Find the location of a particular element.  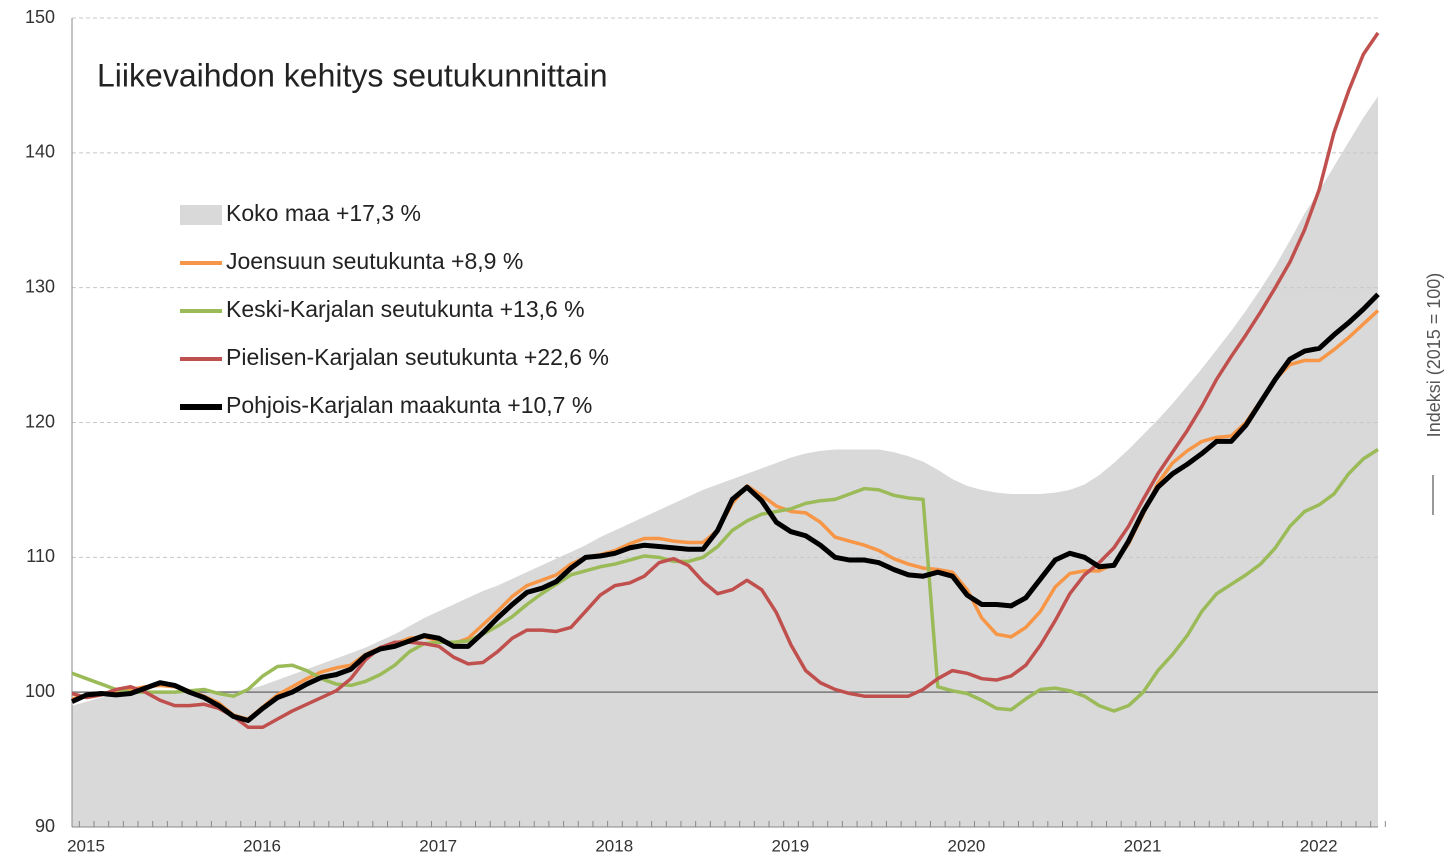

x-tick-label: 2020 is located at coordinates (967, 845).